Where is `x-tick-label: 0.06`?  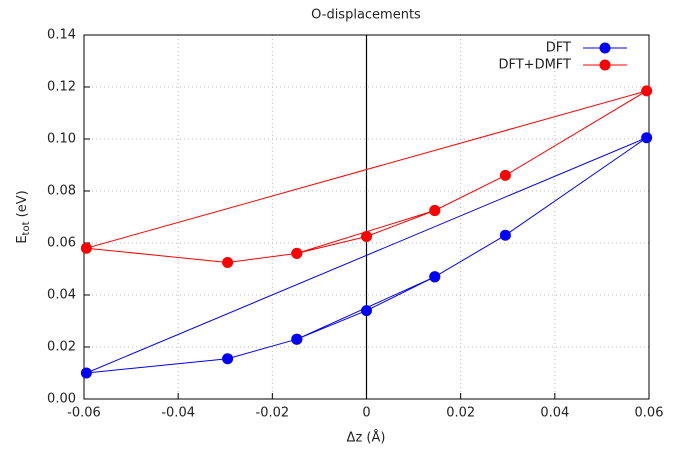 x-tick-label: 0.06 is located at coordinates (649, 413).